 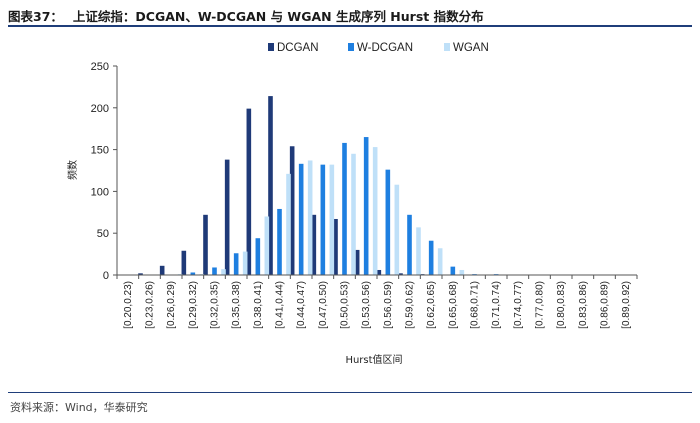 What do you see at coordinates (72, 170) in the screenshot?
I see `y-axis-title: 频数` at bounding box center [72, 170].